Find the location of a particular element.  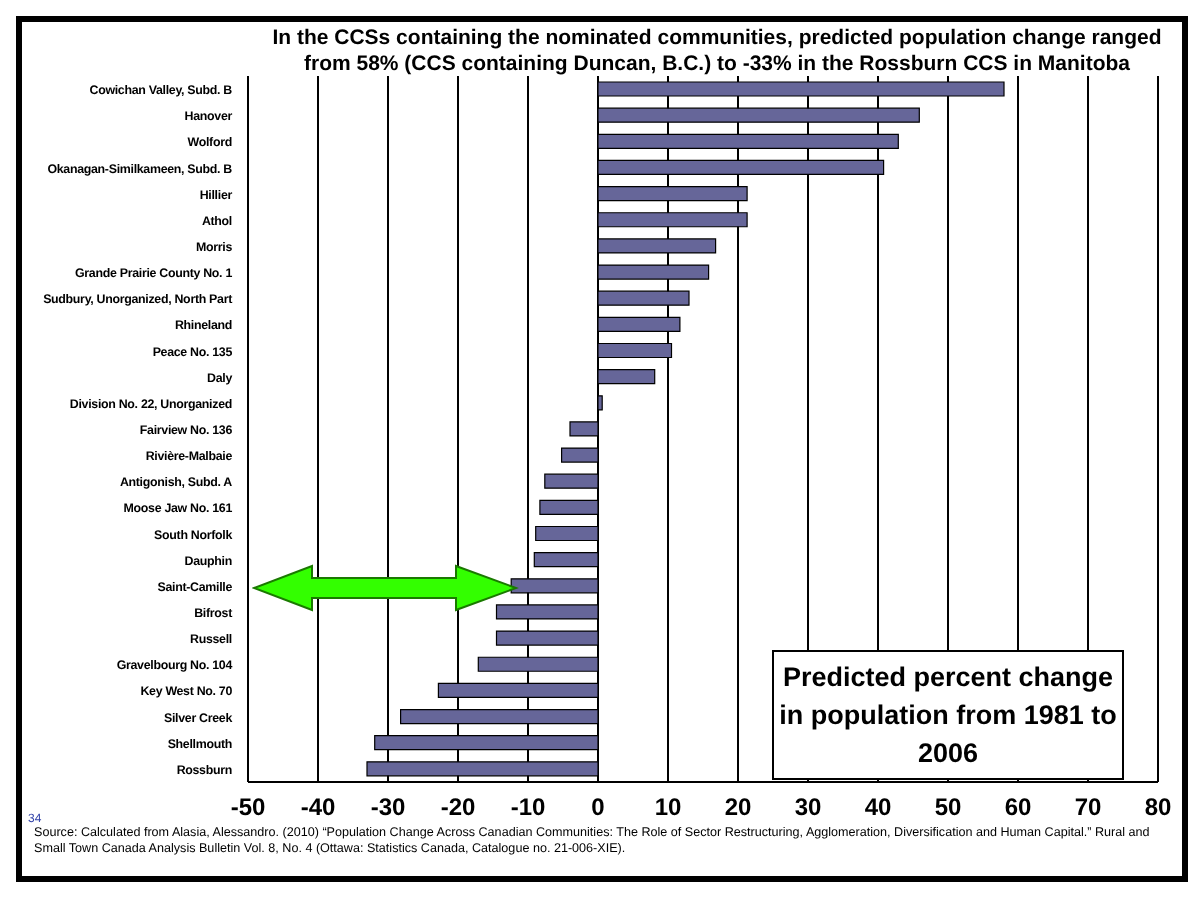

x-tick-label: 30 is located at coordinates (808, 807).